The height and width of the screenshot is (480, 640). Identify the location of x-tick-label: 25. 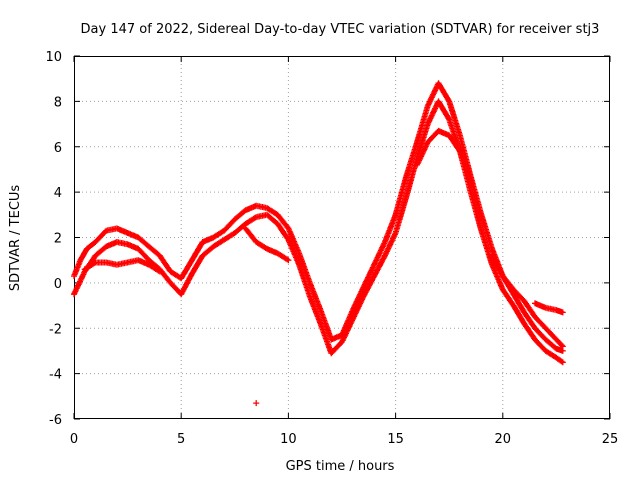
(610, 439).